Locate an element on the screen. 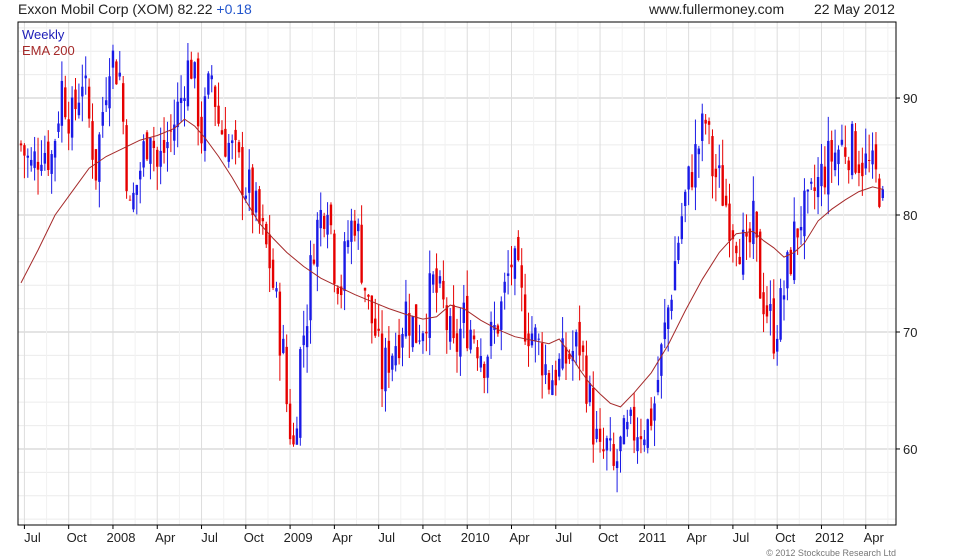  source-site-link: www.fullermoney.com is located at coordinates (717, 9).